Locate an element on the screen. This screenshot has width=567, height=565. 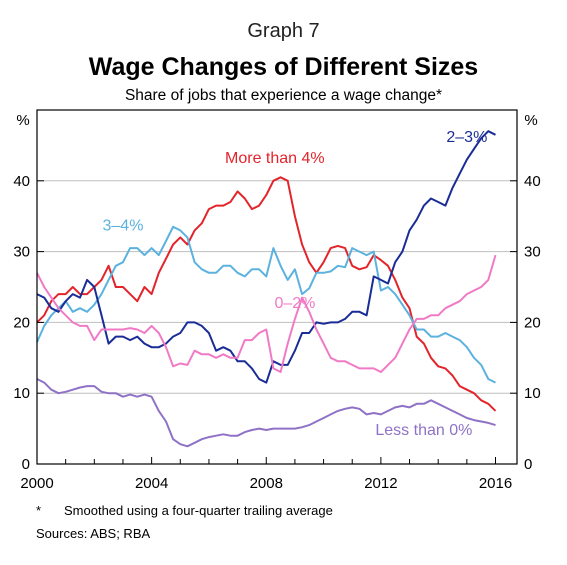
y-tick-label-right-20: 20 is located at coordinates (532, 322).